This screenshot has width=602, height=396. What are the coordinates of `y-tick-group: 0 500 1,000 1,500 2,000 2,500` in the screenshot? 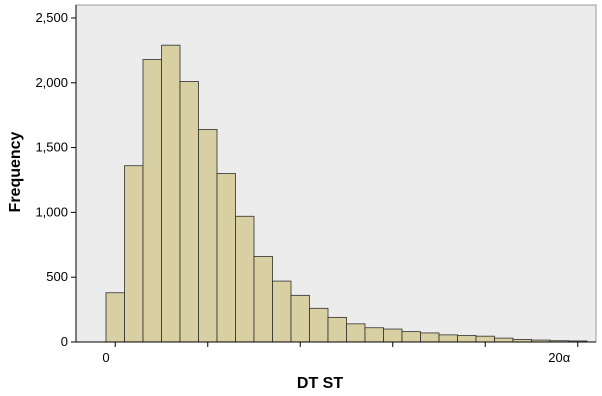 It's located at (55, 179).